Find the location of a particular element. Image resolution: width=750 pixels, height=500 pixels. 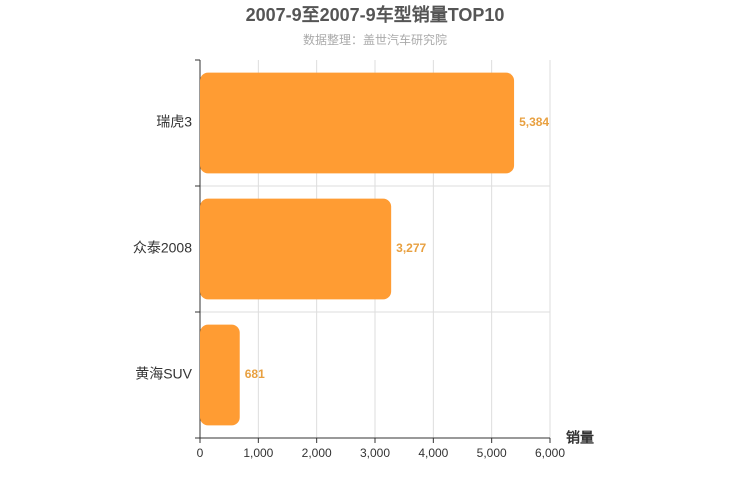

x-tick-label: 5,000 is located at coordinates (492, 453).